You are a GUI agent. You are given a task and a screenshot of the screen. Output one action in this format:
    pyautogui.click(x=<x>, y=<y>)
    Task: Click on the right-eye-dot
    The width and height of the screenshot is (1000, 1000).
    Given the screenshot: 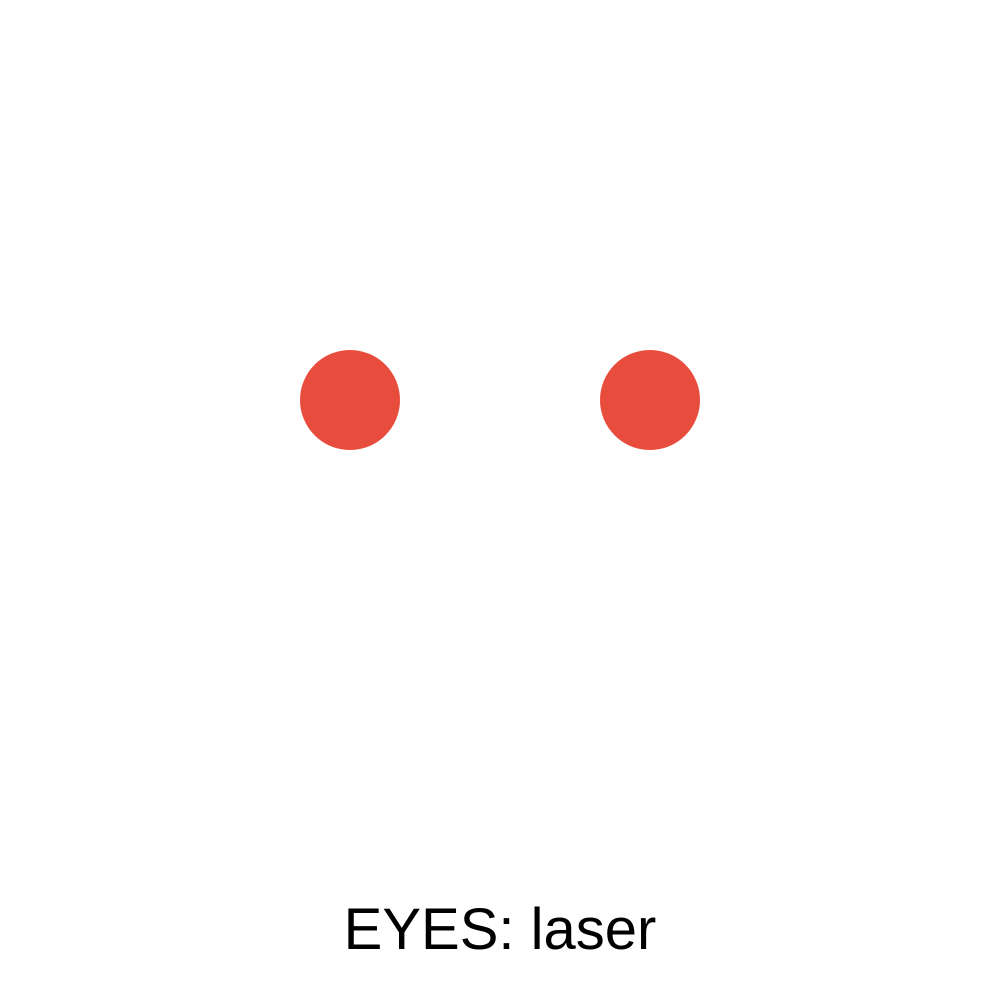 What is the action you would take?
    pyautogui.click(x=650, y=400)
    